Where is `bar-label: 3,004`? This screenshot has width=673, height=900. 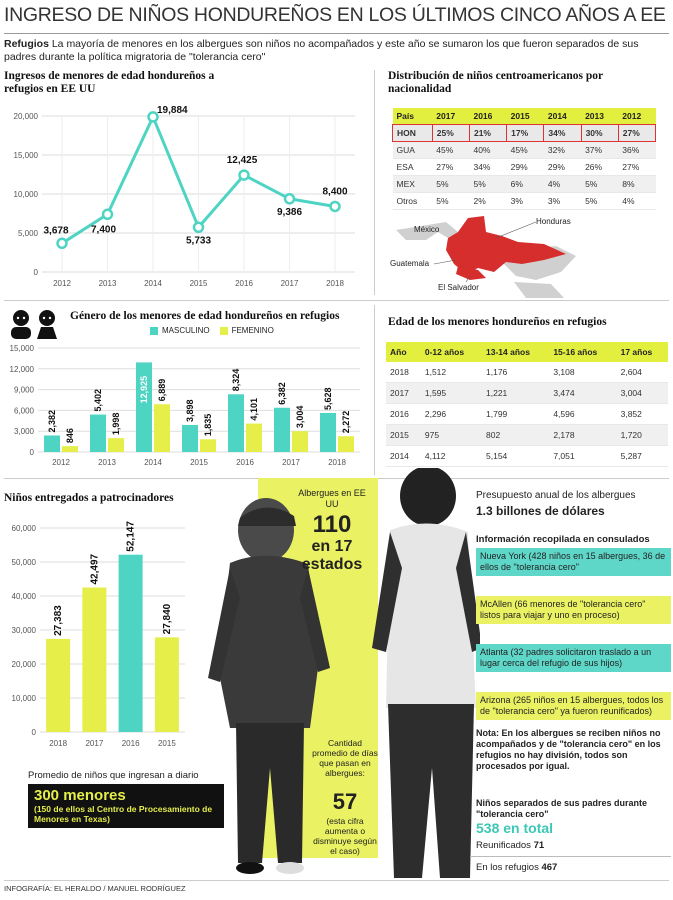
bar-label: 3,004 is located at coordinates (300, 417).